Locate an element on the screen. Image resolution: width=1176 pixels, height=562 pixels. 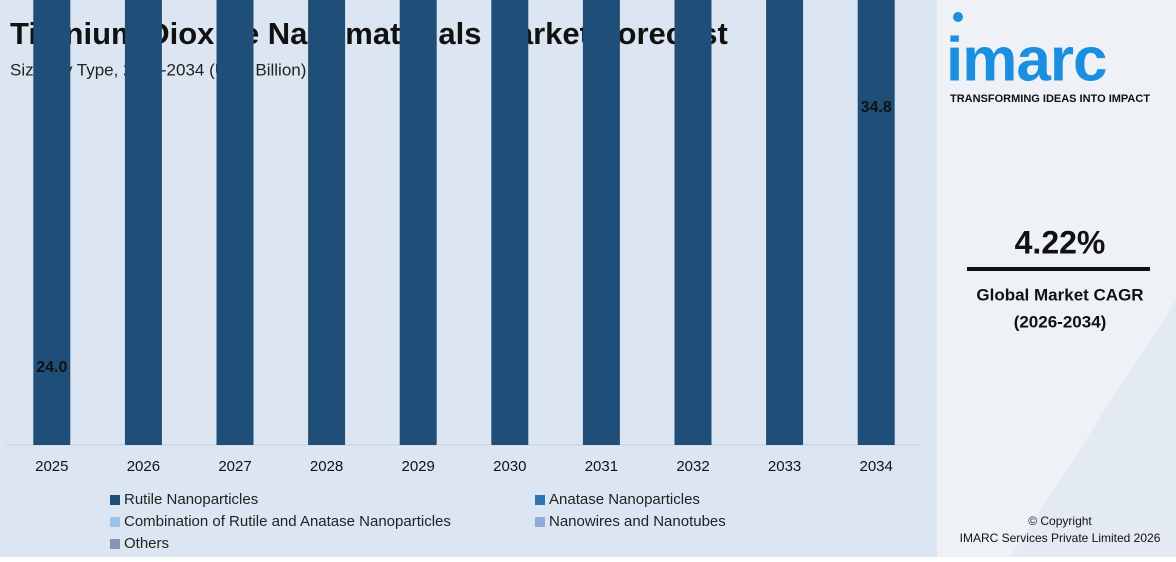
total-label: 34.8 is located at coordinates (876, 107).